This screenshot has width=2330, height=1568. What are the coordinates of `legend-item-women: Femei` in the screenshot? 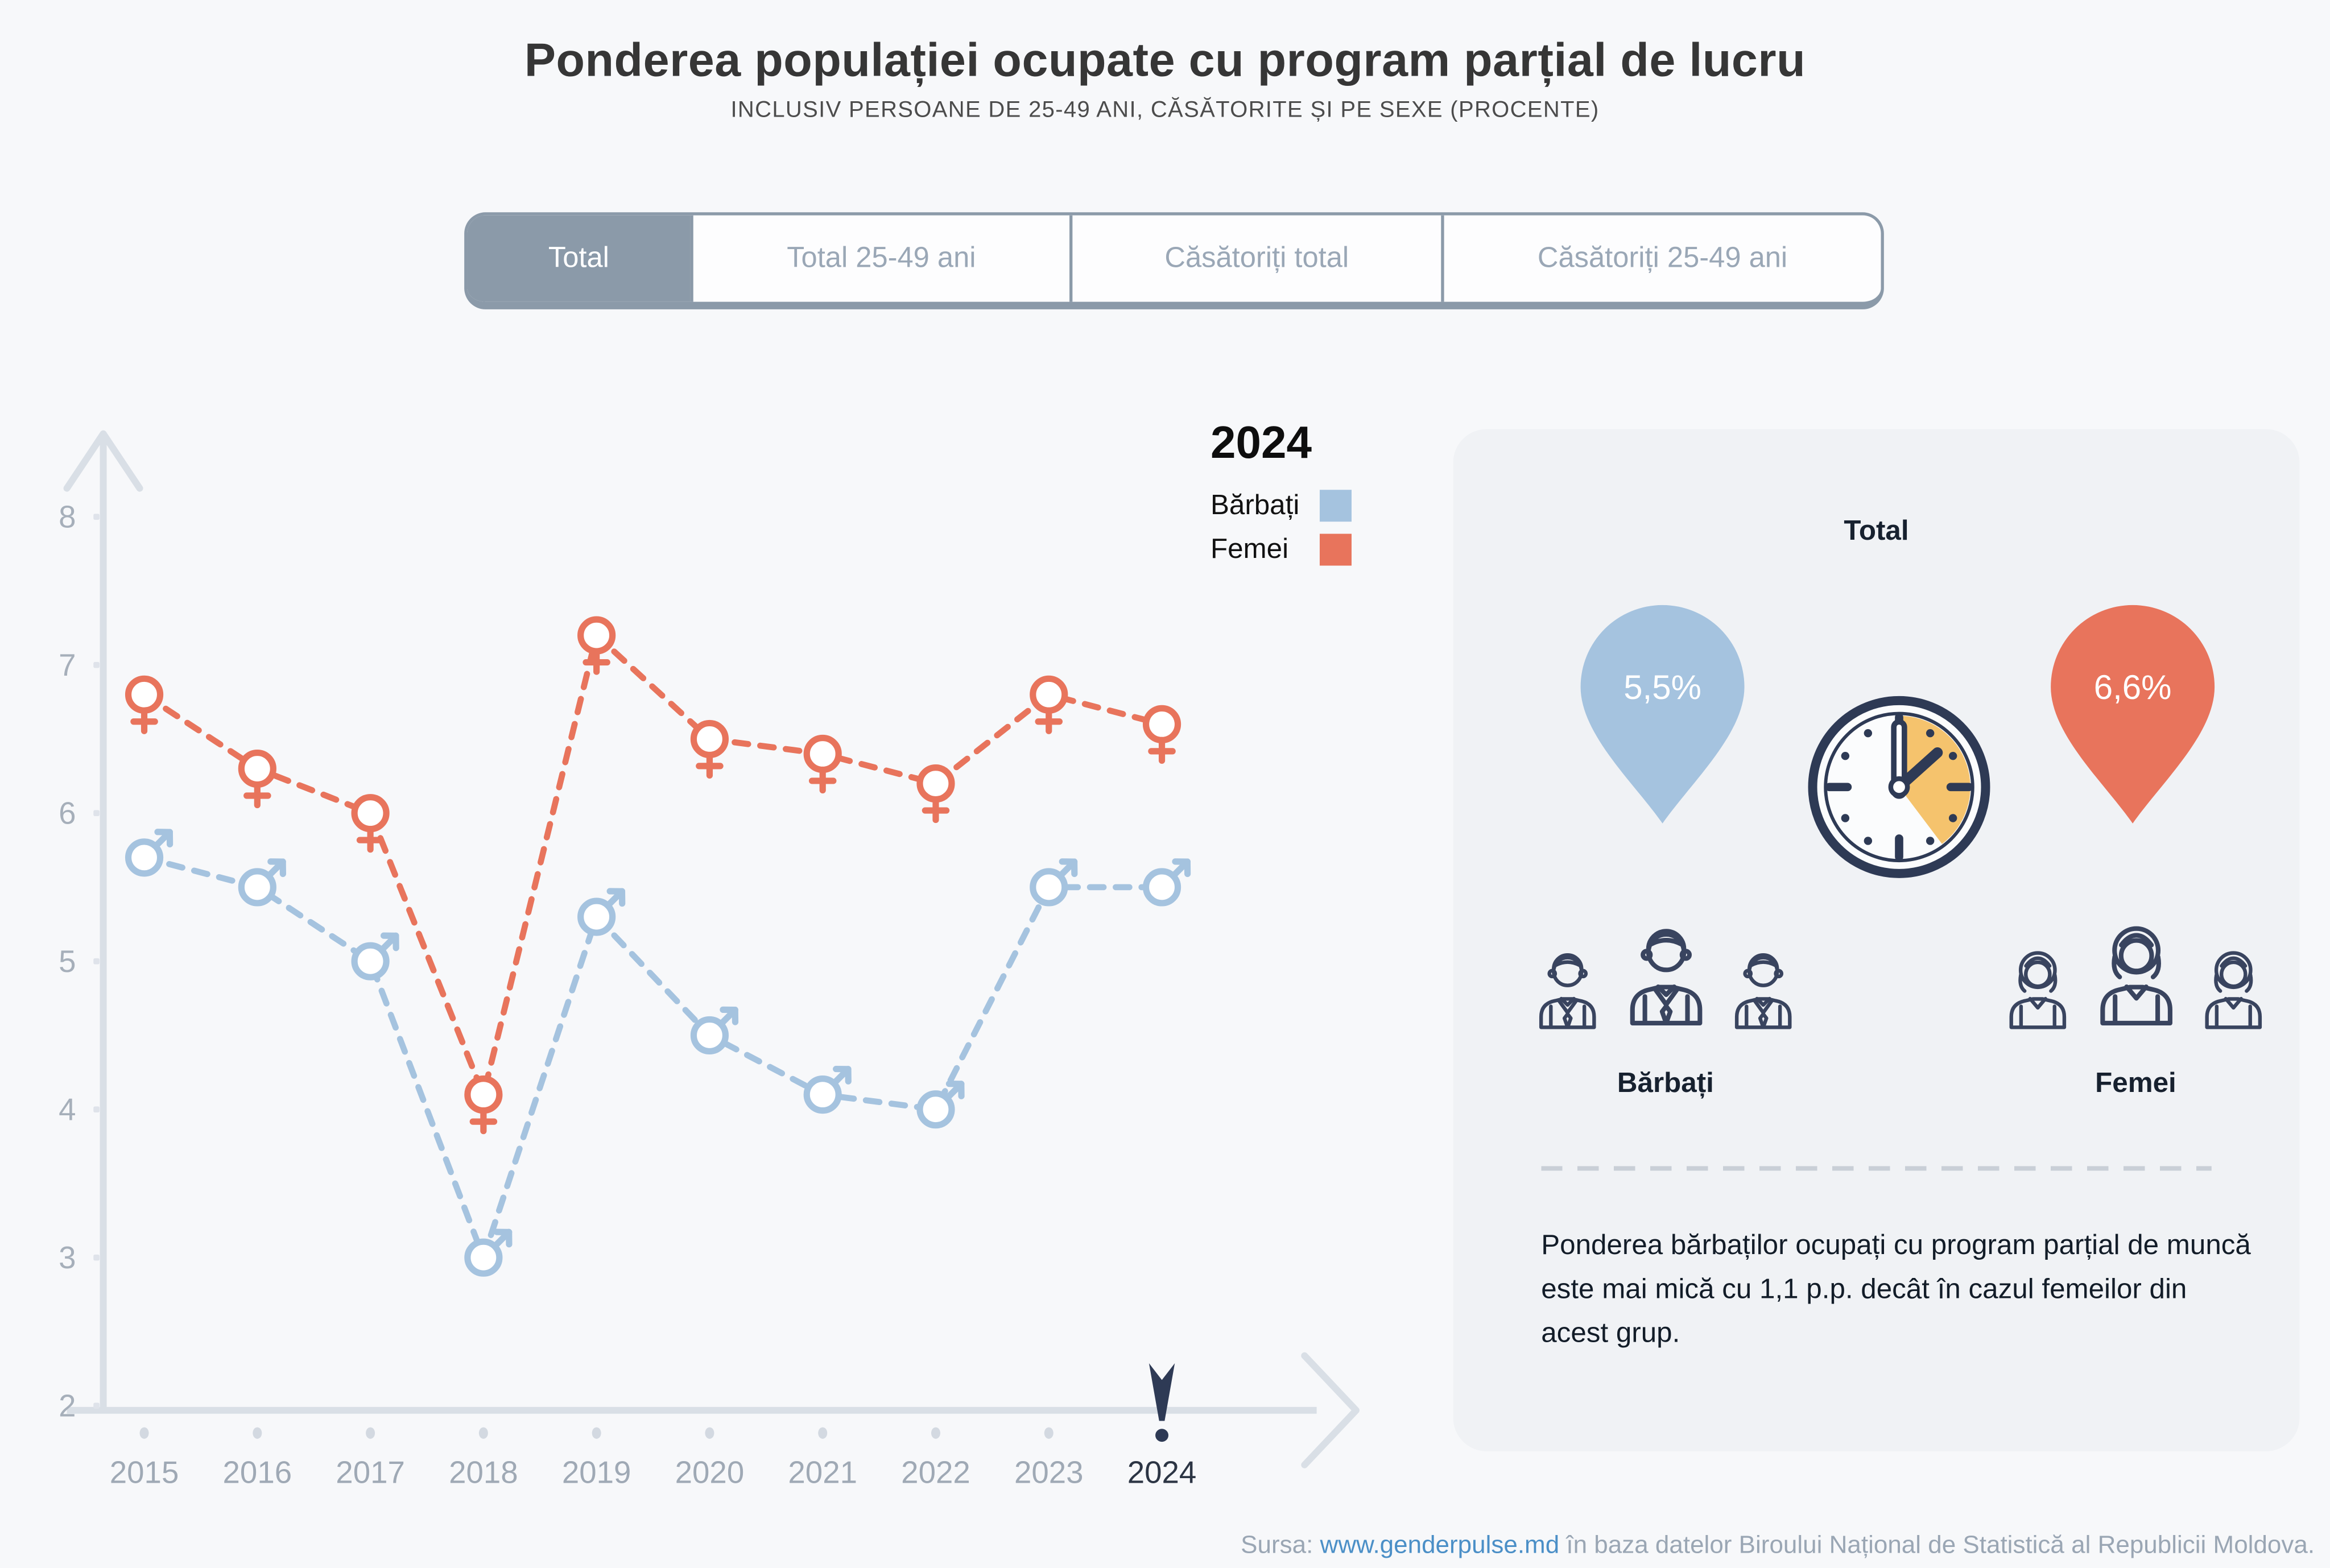 It's located at (1281, 549).